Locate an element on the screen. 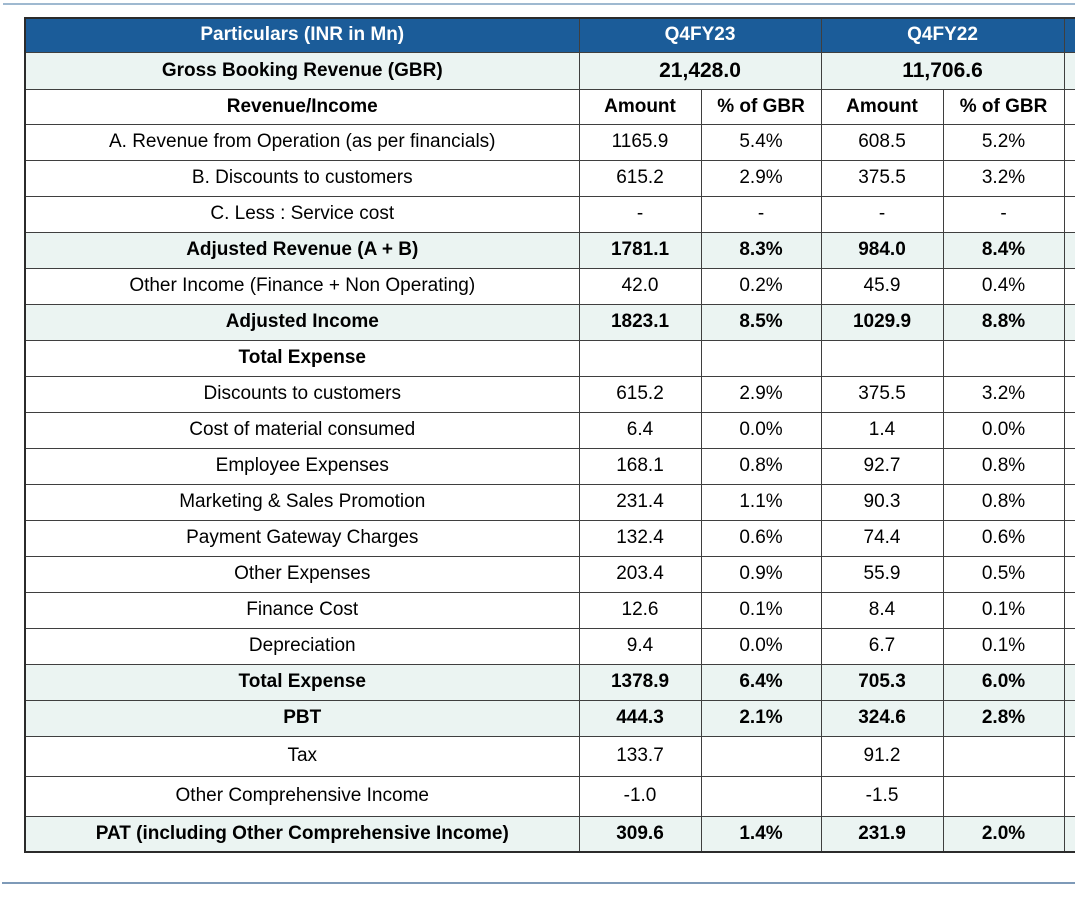  amount-value-cell: 6.4 is located at coordinates (640, 430).